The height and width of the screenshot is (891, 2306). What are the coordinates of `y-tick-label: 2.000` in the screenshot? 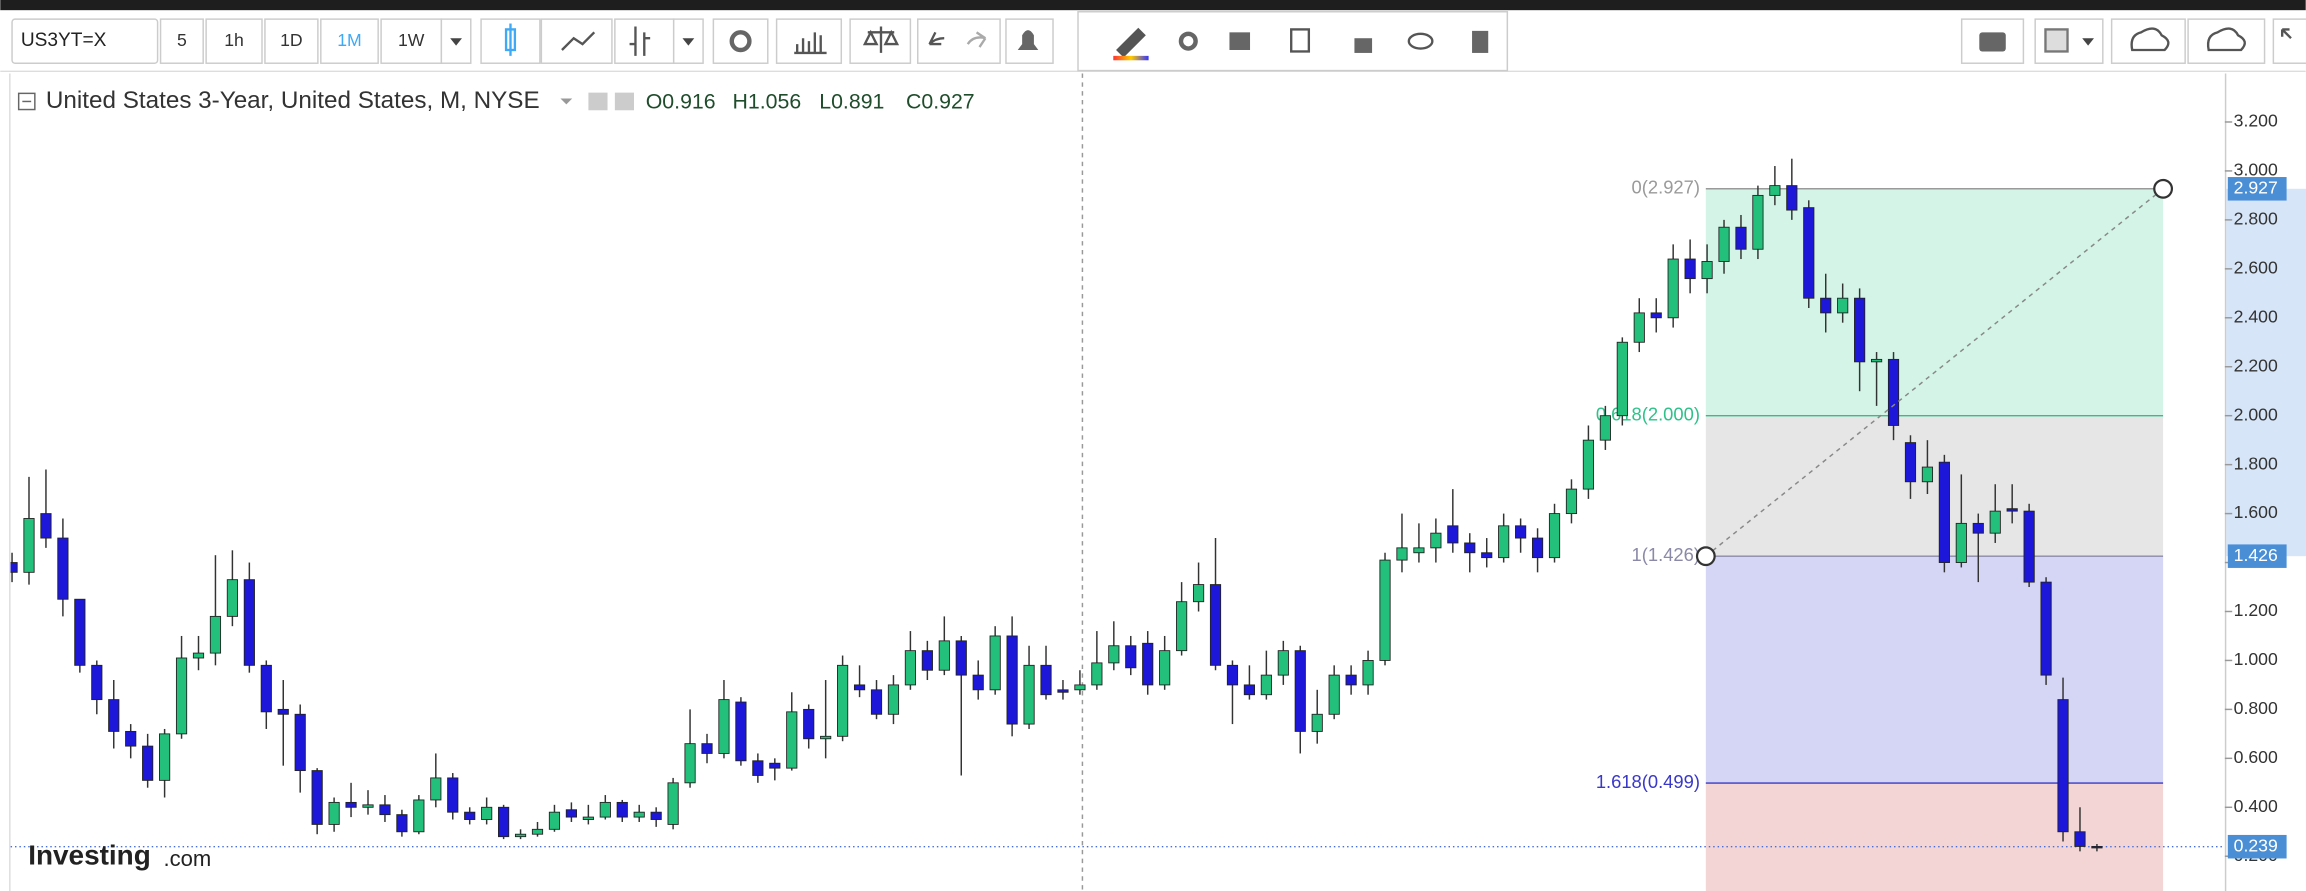 It's located at (2256, 414).